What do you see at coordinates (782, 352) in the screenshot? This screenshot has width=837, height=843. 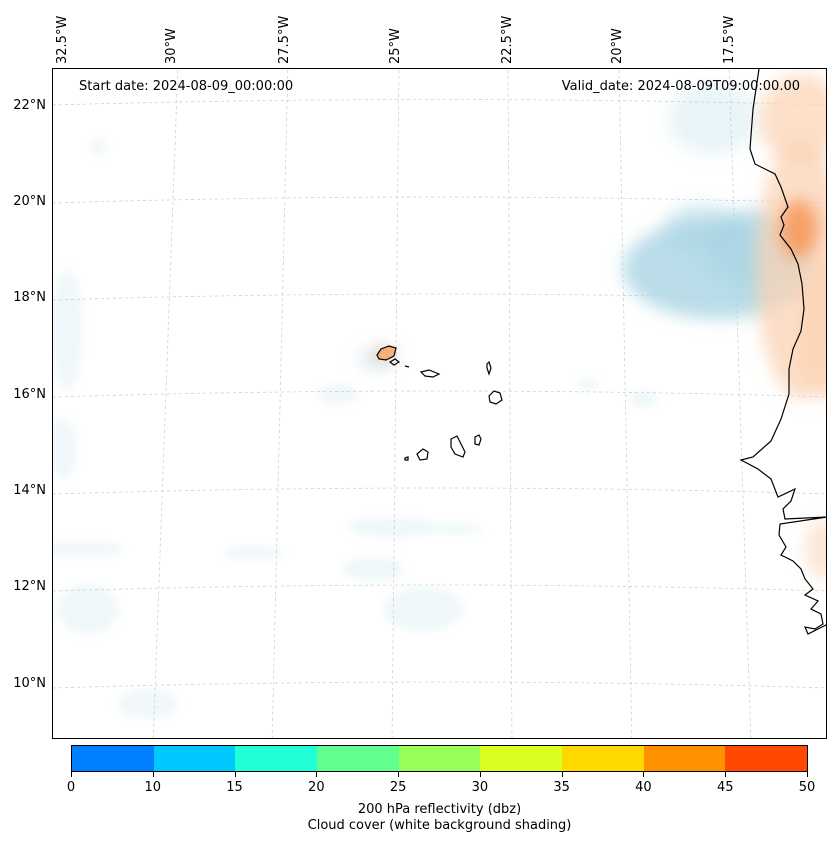 I see `coastline-africa` at bounding box center [782, 352].